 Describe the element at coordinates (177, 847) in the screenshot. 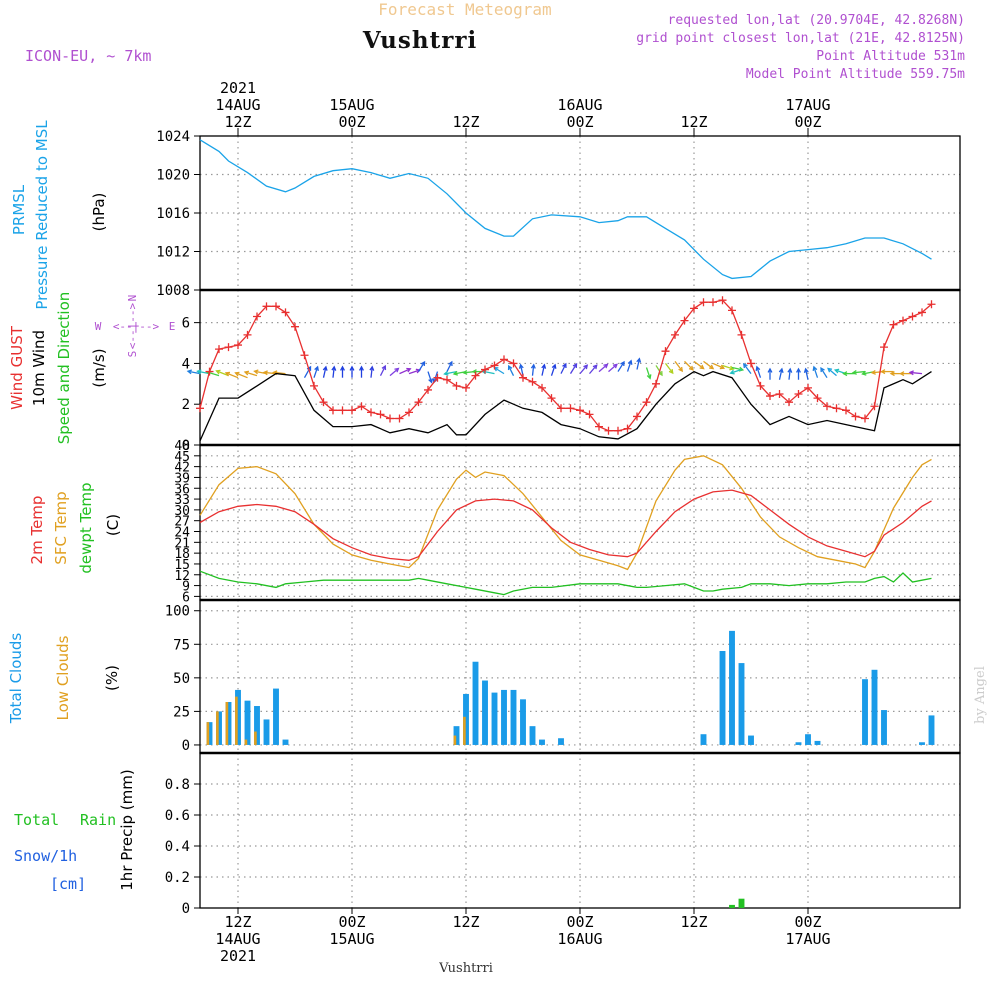

I see `y-tick-label: 0.4` at that location.